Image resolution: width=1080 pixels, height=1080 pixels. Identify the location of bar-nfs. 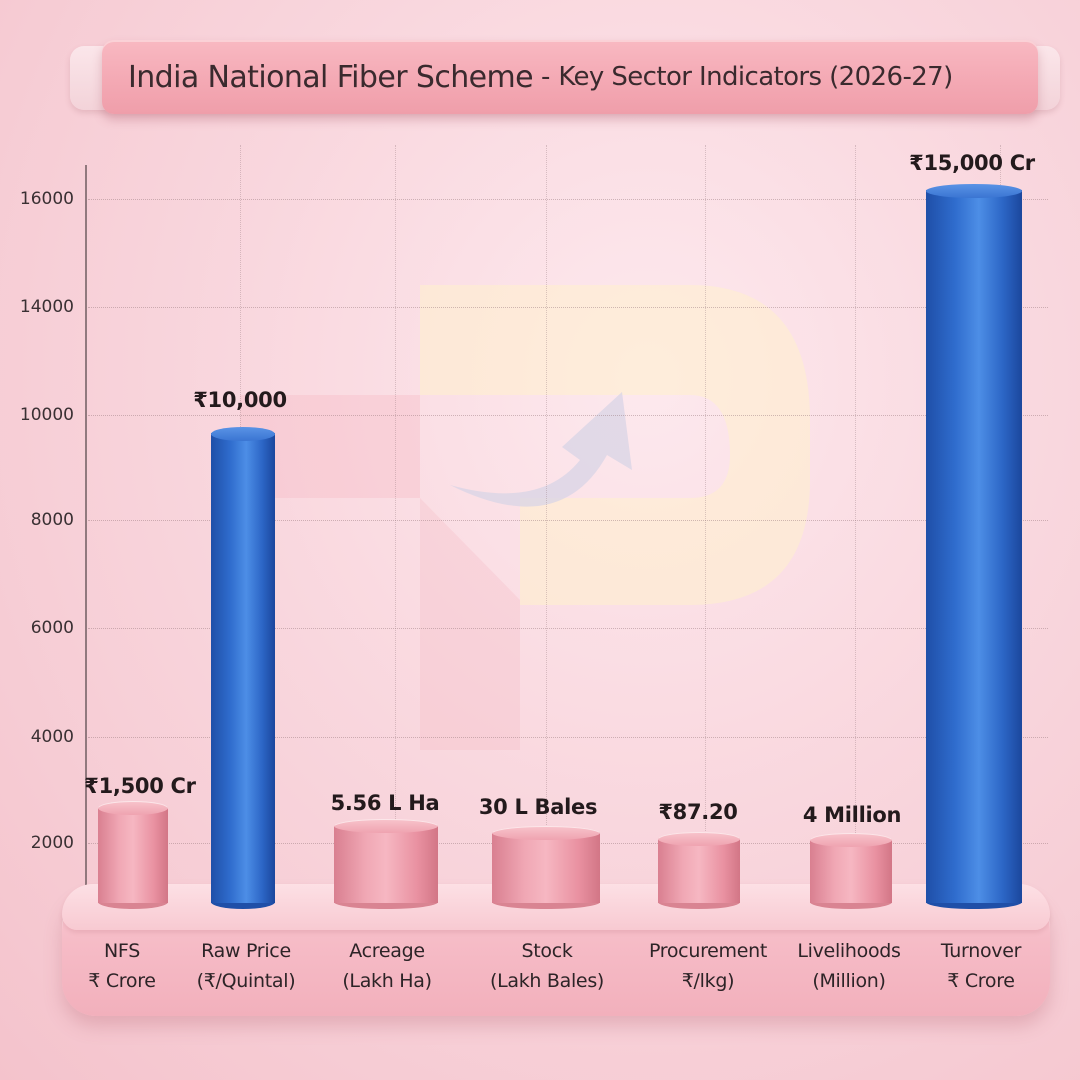
(133, 855).